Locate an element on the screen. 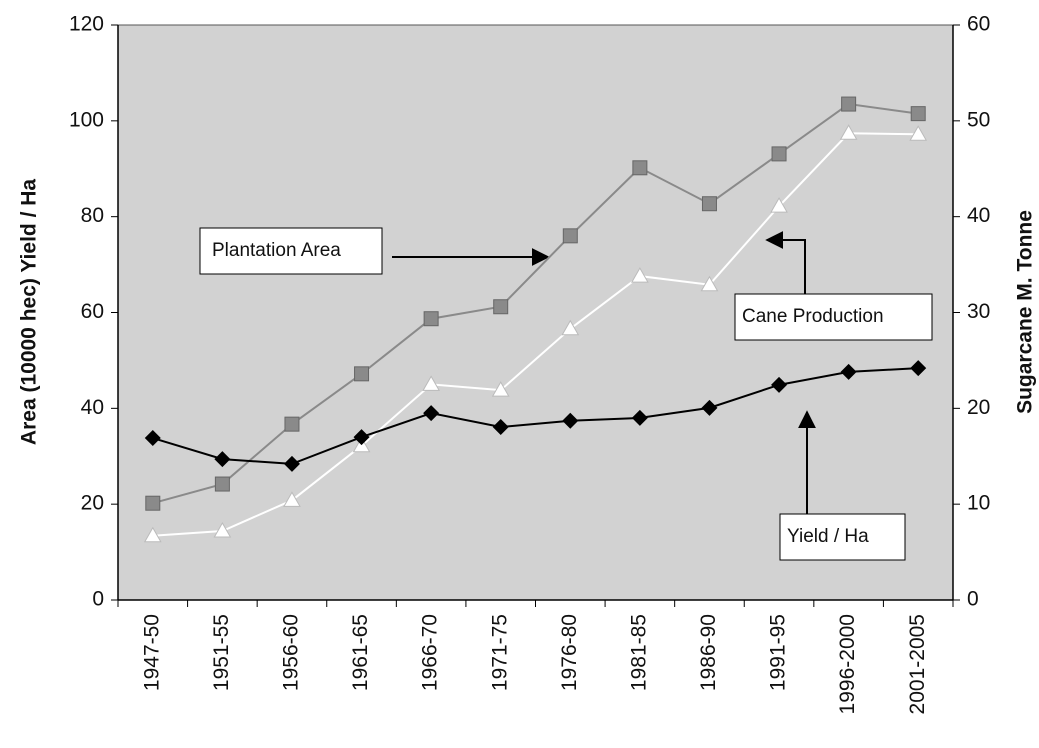 The width and height of the screenshot is (1039, 748). y2-axis-label: Sugarcane M. Tonne is located at coordinates (1025, 312).